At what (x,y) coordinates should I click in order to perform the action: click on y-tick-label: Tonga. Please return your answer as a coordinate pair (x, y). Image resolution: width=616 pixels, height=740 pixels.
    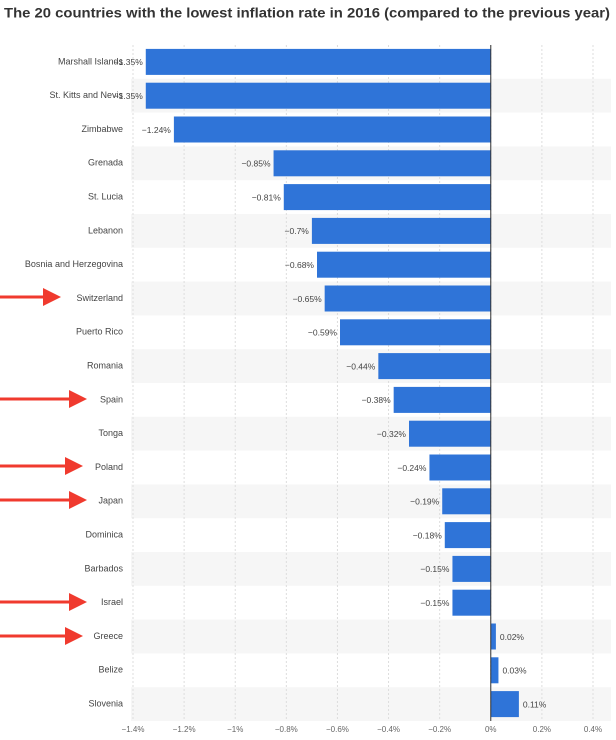
    Looking at the image, I should click on (110, 433).